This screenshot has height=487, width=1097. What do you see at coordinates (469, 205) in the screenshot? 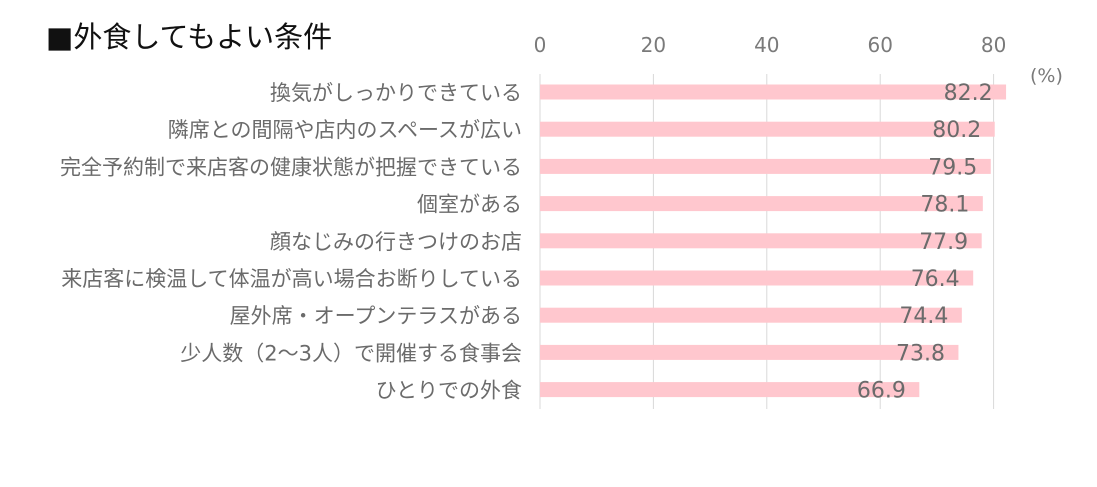
I see `category-label: 個室がある` at bounding box center [469, 205].